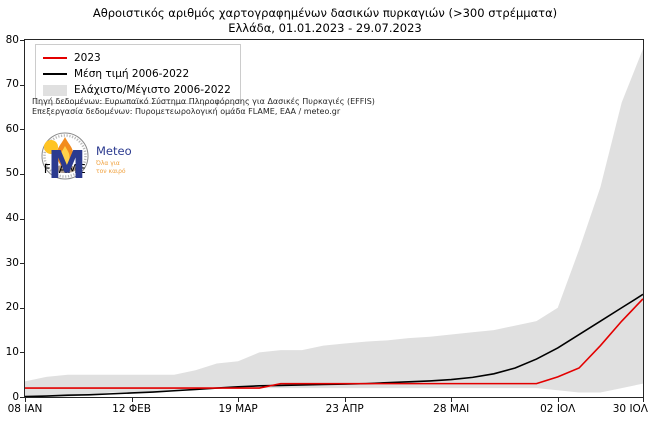  Describe the element at coordinates (12, 84) in the screenshot. I see `y-tick-label: 70` at that location.